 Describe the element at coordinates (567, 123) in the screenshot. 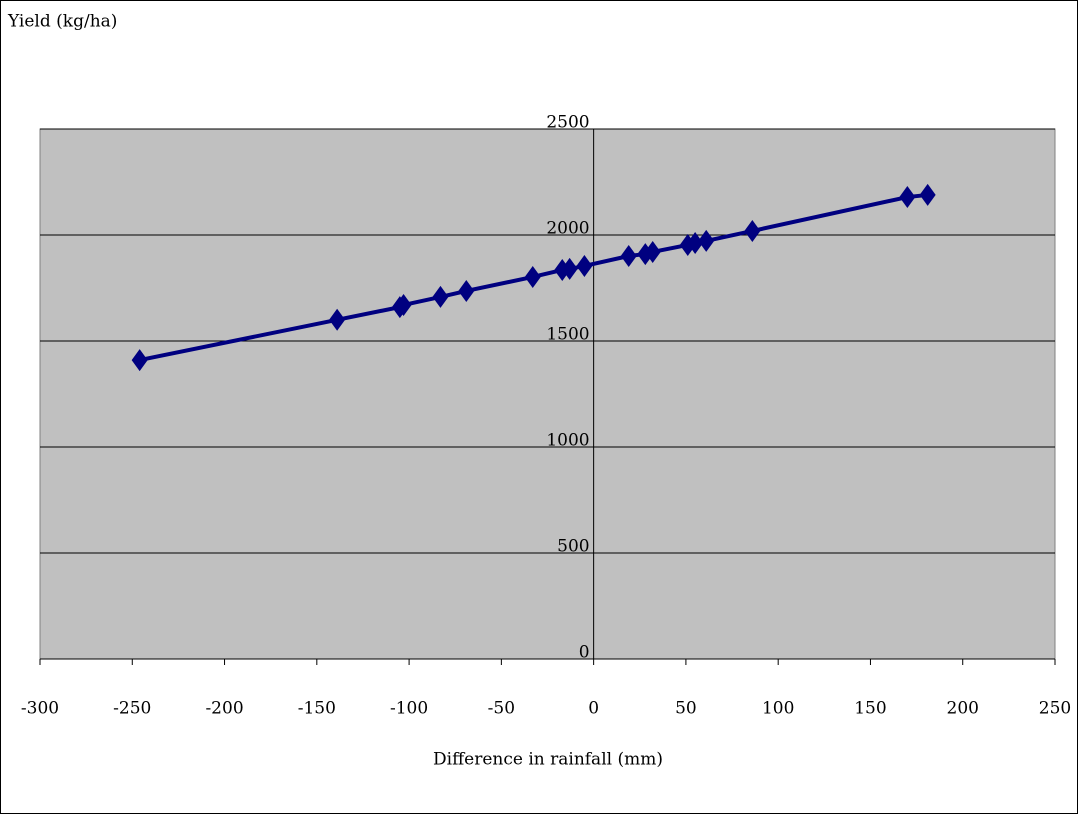

I see `y-tick-label: 2500` at that location.